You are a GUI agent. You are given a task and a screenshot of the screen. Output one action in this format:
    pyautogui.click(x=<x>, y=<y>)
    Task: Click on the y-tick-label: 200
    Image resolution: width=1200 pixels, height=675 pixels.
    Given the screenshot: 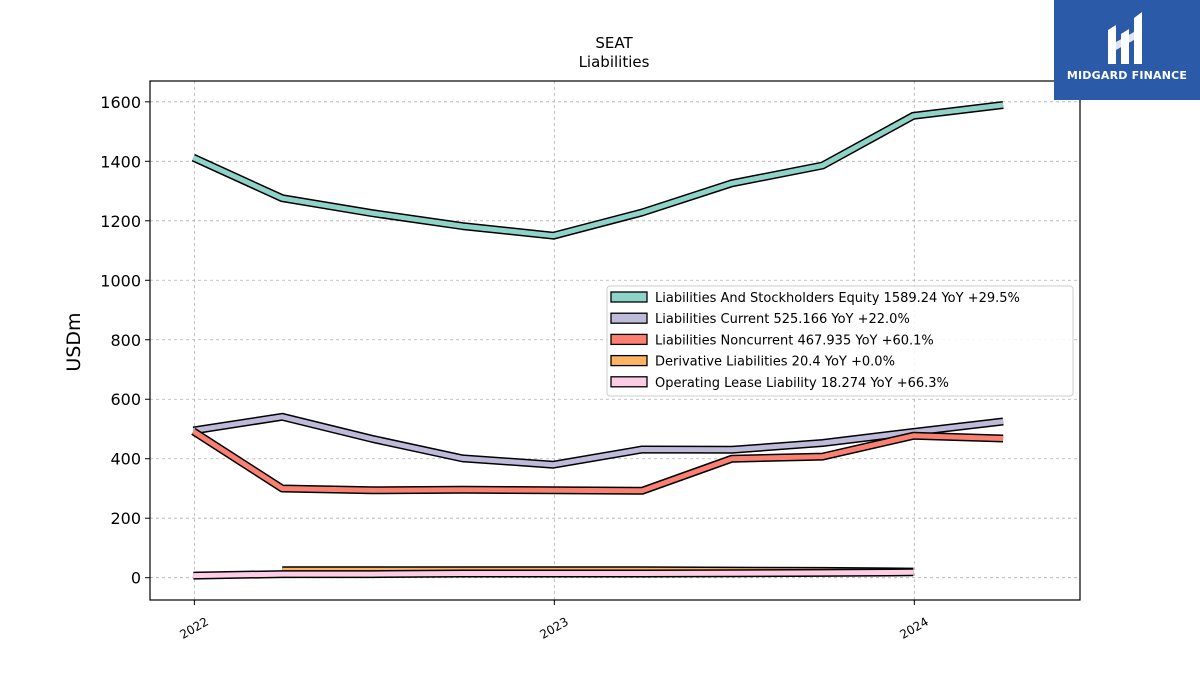 What is the action you would take?
    pyautogui.click(x=125, y=518)
    